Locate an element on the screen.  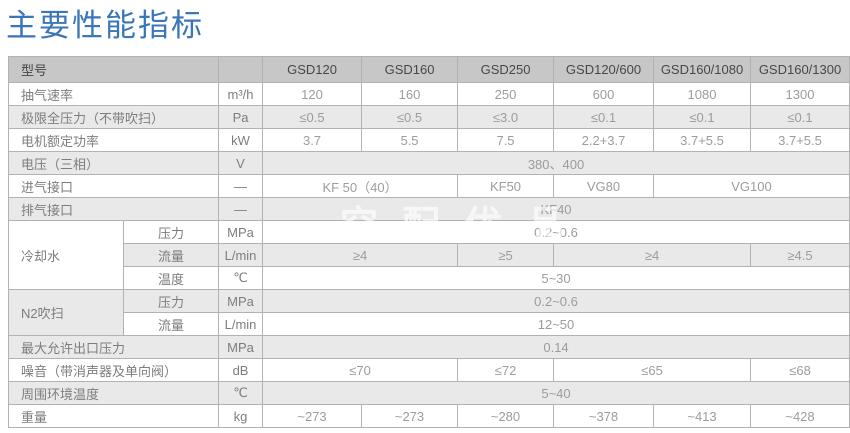
table-row: 周围环境温度 ℃ 5~40 is located at coordinates (428, 393).